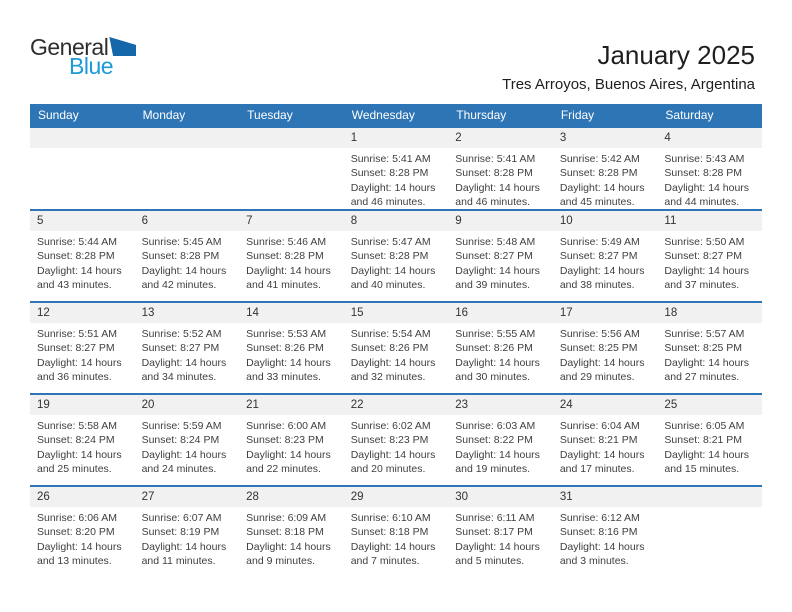 The image size is (792, 612). I want to click on detail-line: and 40 minutes., so click(388, 285).